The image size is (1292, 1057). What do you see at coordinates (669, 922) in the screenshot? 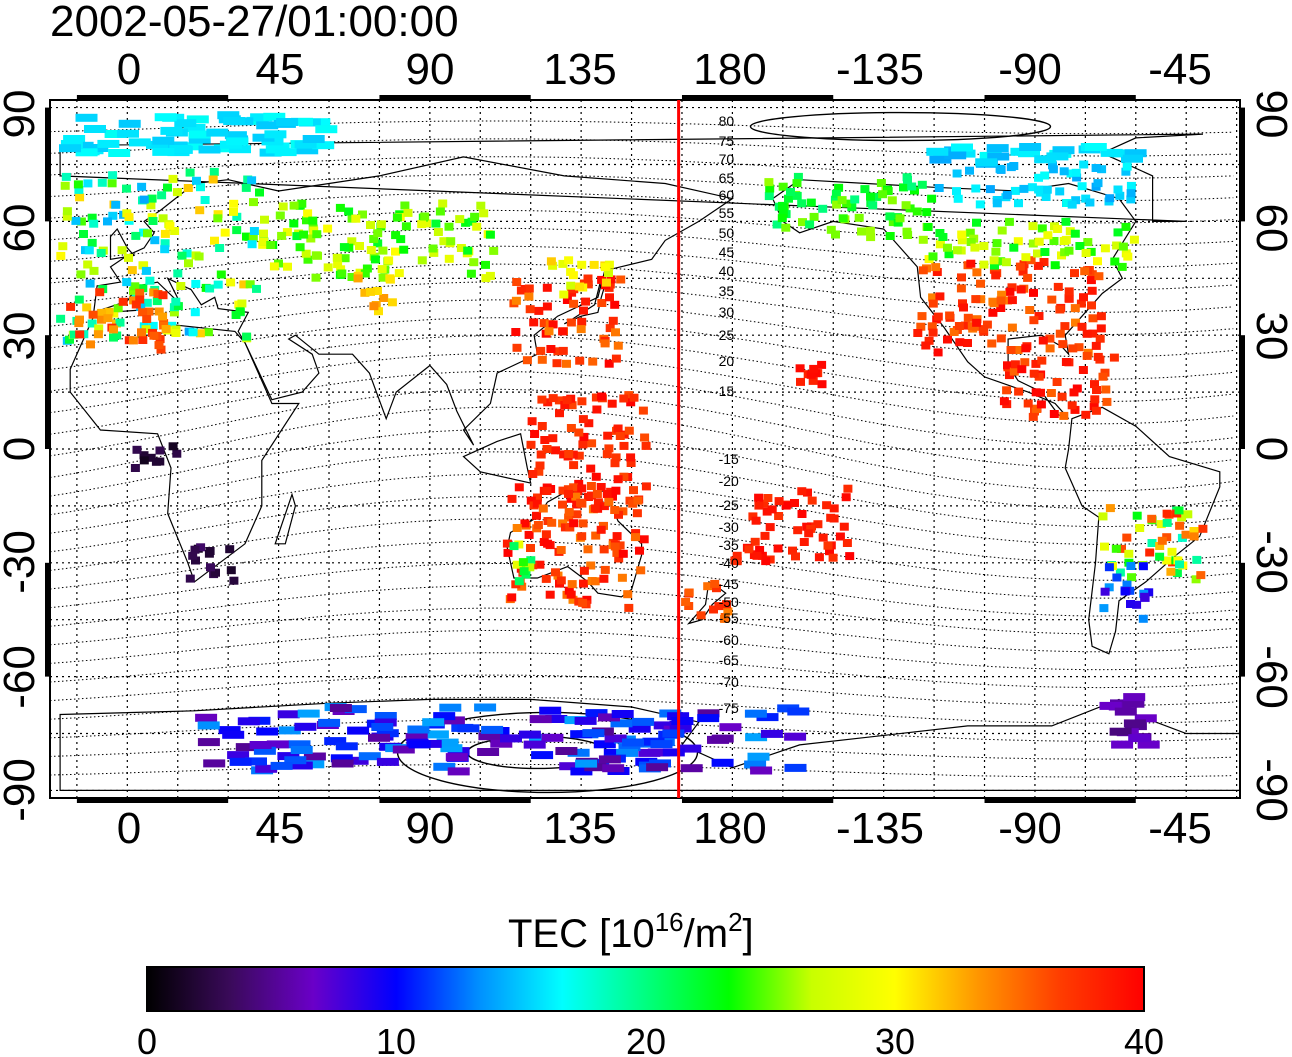
I see `colorbar-title-exp: 16` at bounding box center [669, 922].